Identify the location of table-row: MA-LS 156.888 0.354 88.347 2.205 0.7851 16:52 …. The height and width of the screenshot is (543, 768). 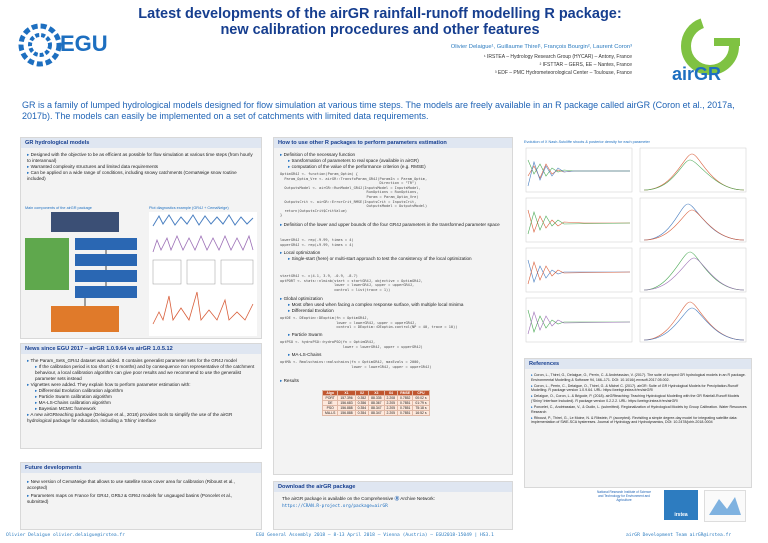
(375, 413).